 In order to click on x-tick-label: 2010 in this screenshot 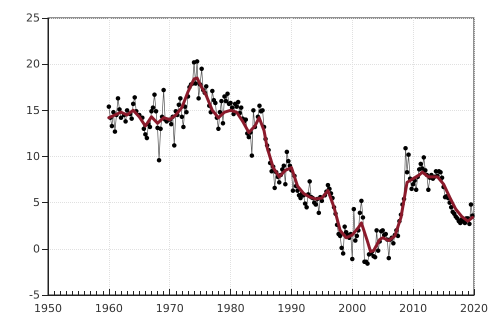, I will do `click(413, 308)`.